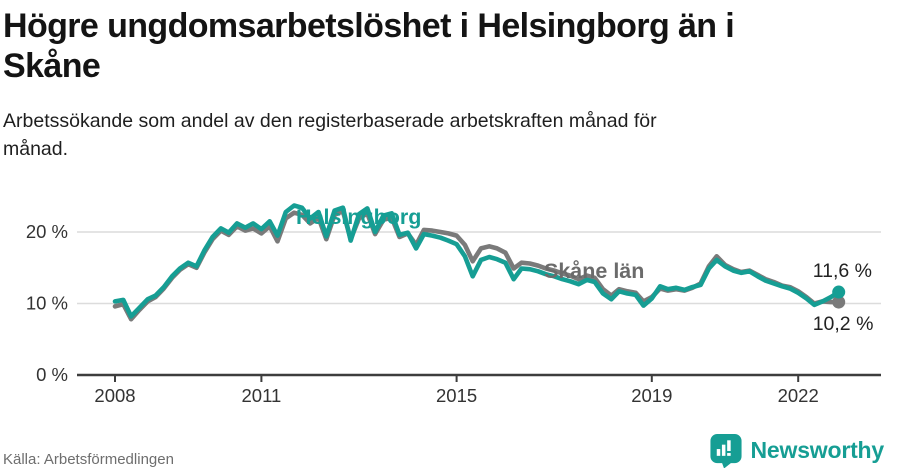 Image resolution: width=900 pixels, height=474 pixels. I want to click on end-dot-sk-ne-l-n, so click(839, 302).